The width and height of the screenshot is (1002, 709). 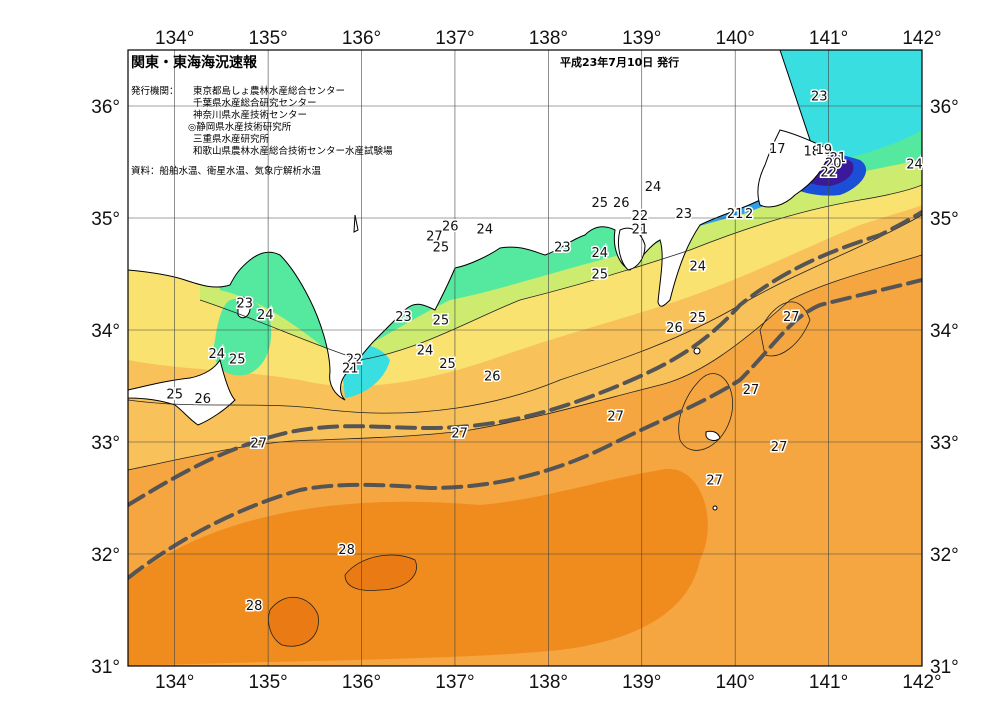 I want to click on lat-label-left: 33°, so click(x=105, y=443).